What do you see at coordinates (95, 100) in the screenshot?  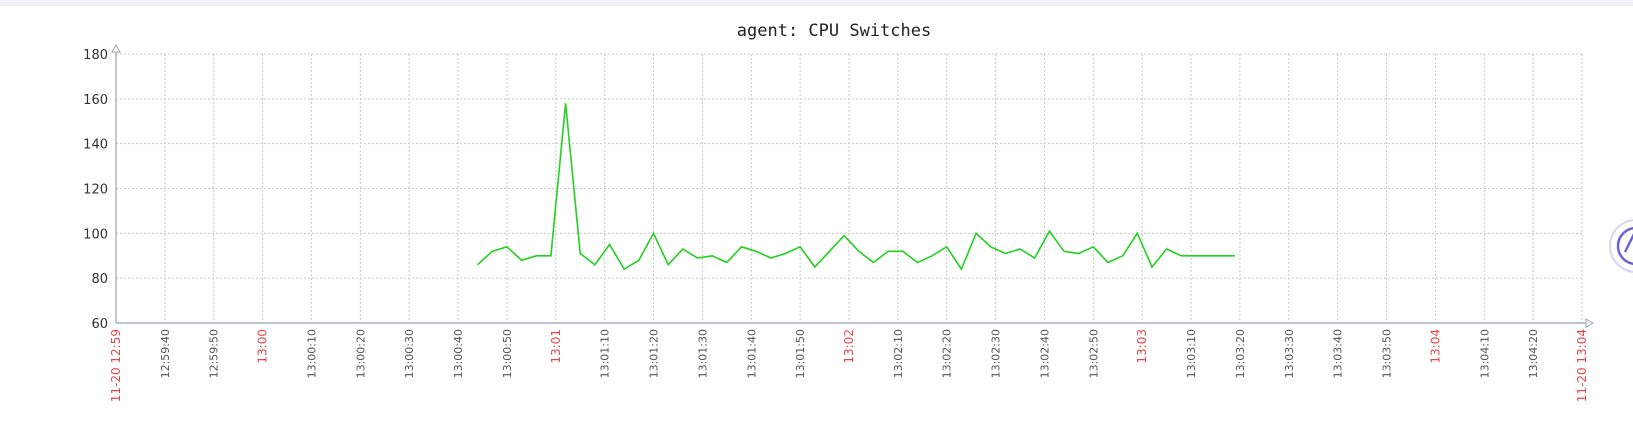 I see `y-tick-label: 160` at bounding box center [95, 100].